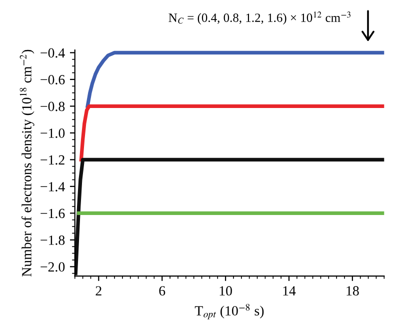 The height and width of the screenshot is (329, 394). Describe the element at coordinates (226, 291) in the screenshot. I see `x-tick-label: 10` at that location.